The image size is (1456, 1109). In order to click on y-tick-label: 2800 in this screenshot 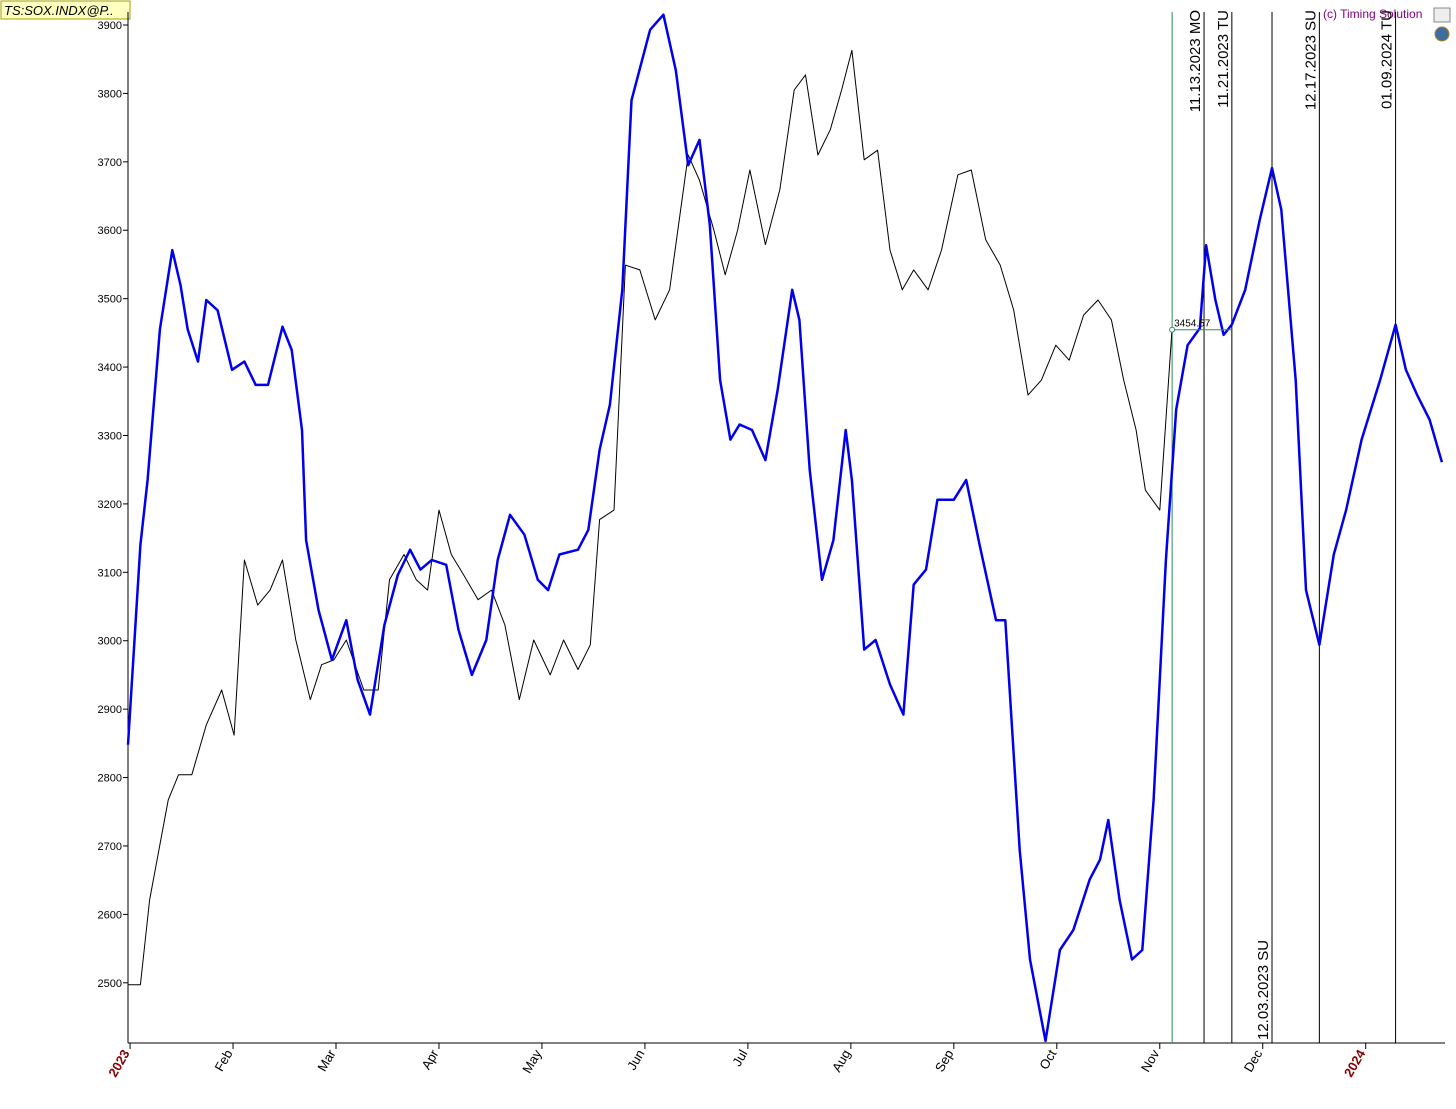, I will do `click(110, 779)`.